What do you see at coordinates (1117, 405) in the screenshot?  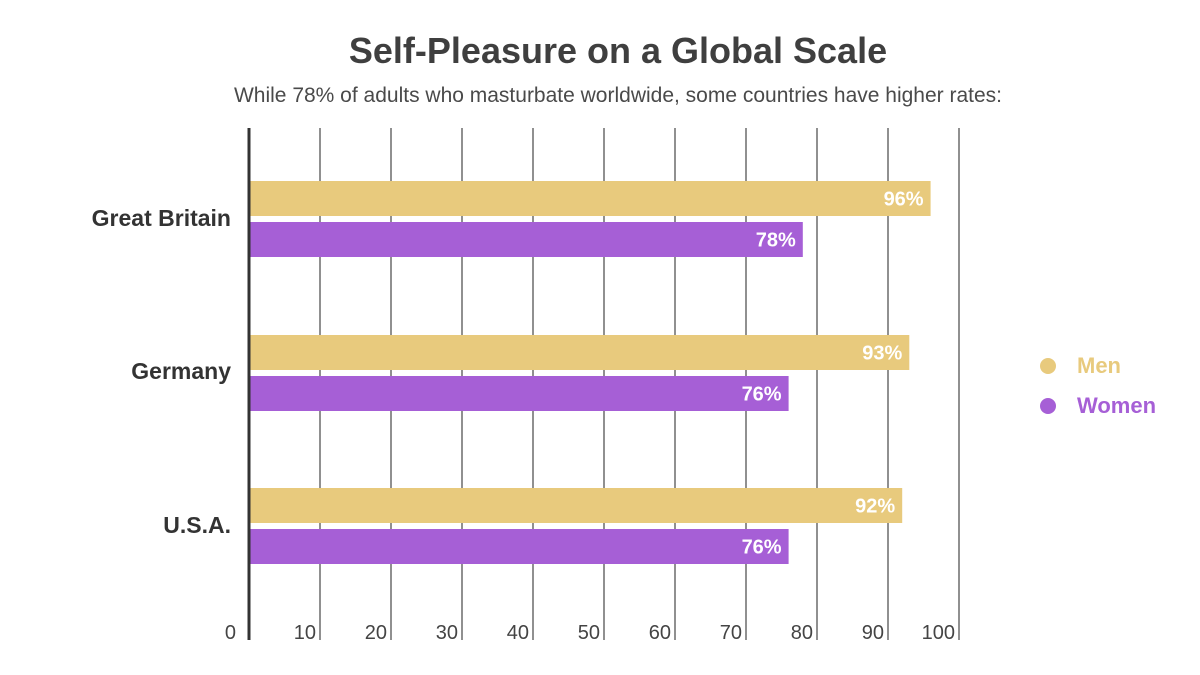 I see `legend-label-women: Women` at bounding box center [1117, 405].